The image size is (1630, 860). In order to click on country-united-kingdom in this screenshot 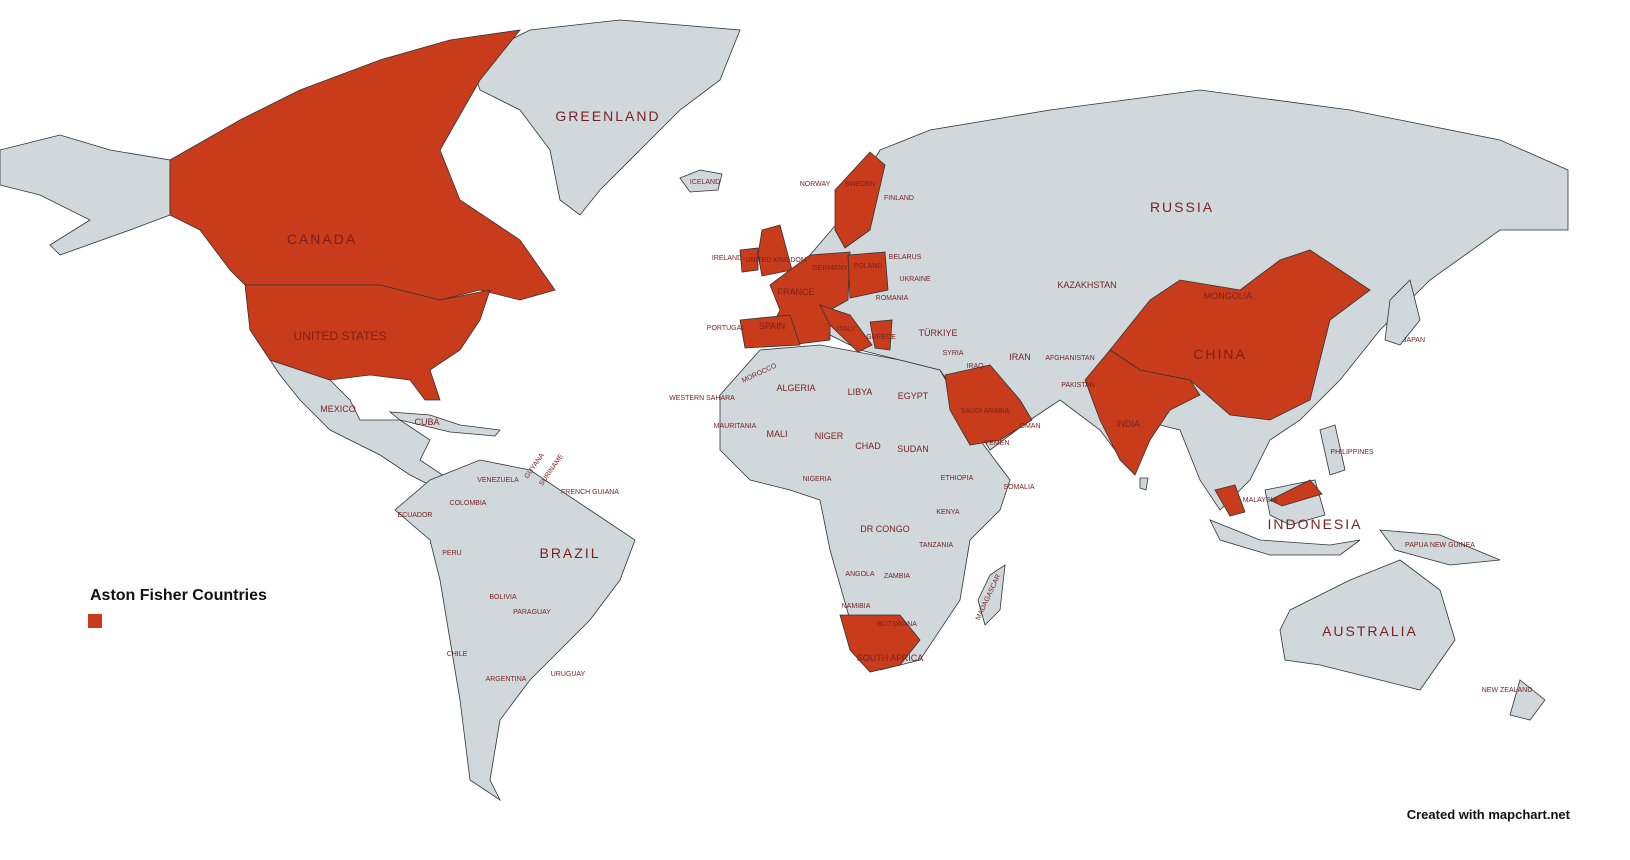, I will do `click(775, 250)`.